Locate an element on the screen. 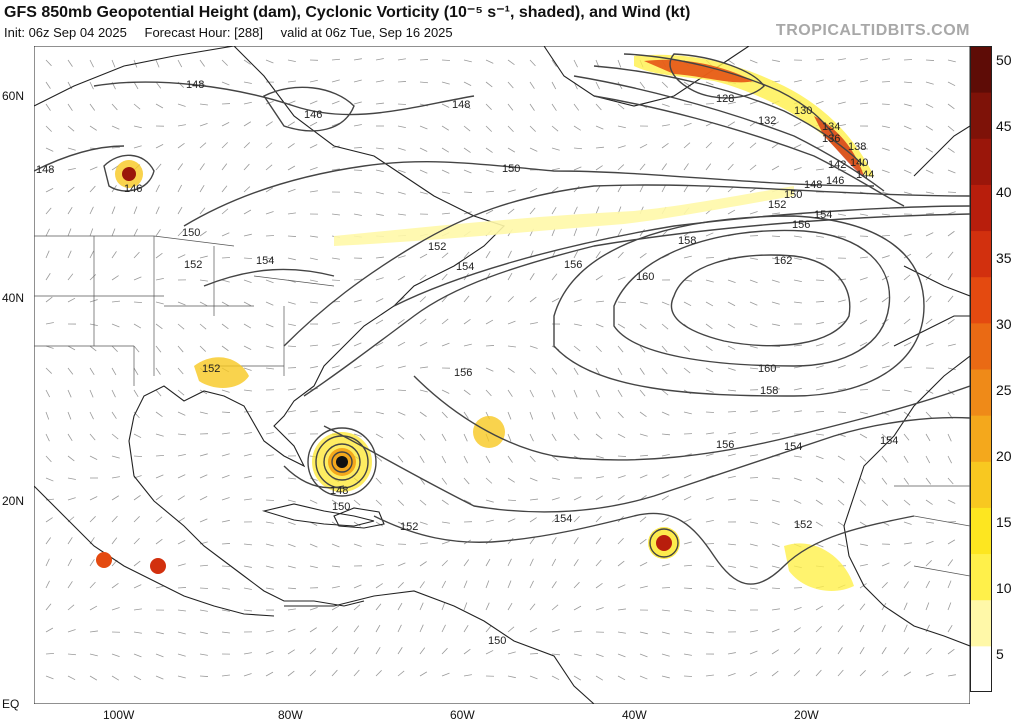 The image size is (1024, 724). contour-label: 148 is located at coordinates (45, 170).